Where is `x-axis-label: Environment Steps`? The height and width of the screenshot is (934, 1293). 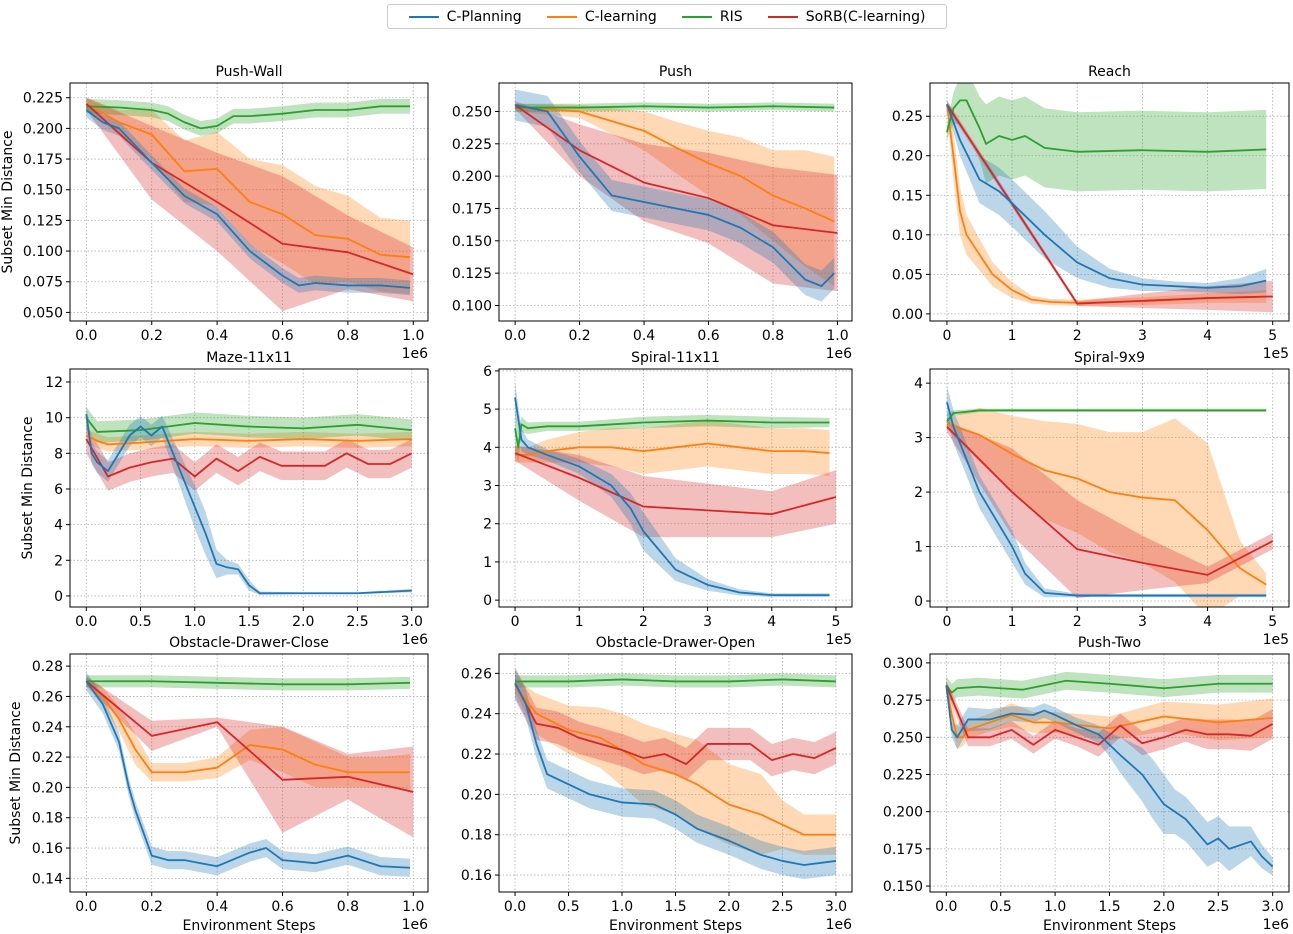
x-axis-label: Environment Steps is located at coordinates (248, 926).